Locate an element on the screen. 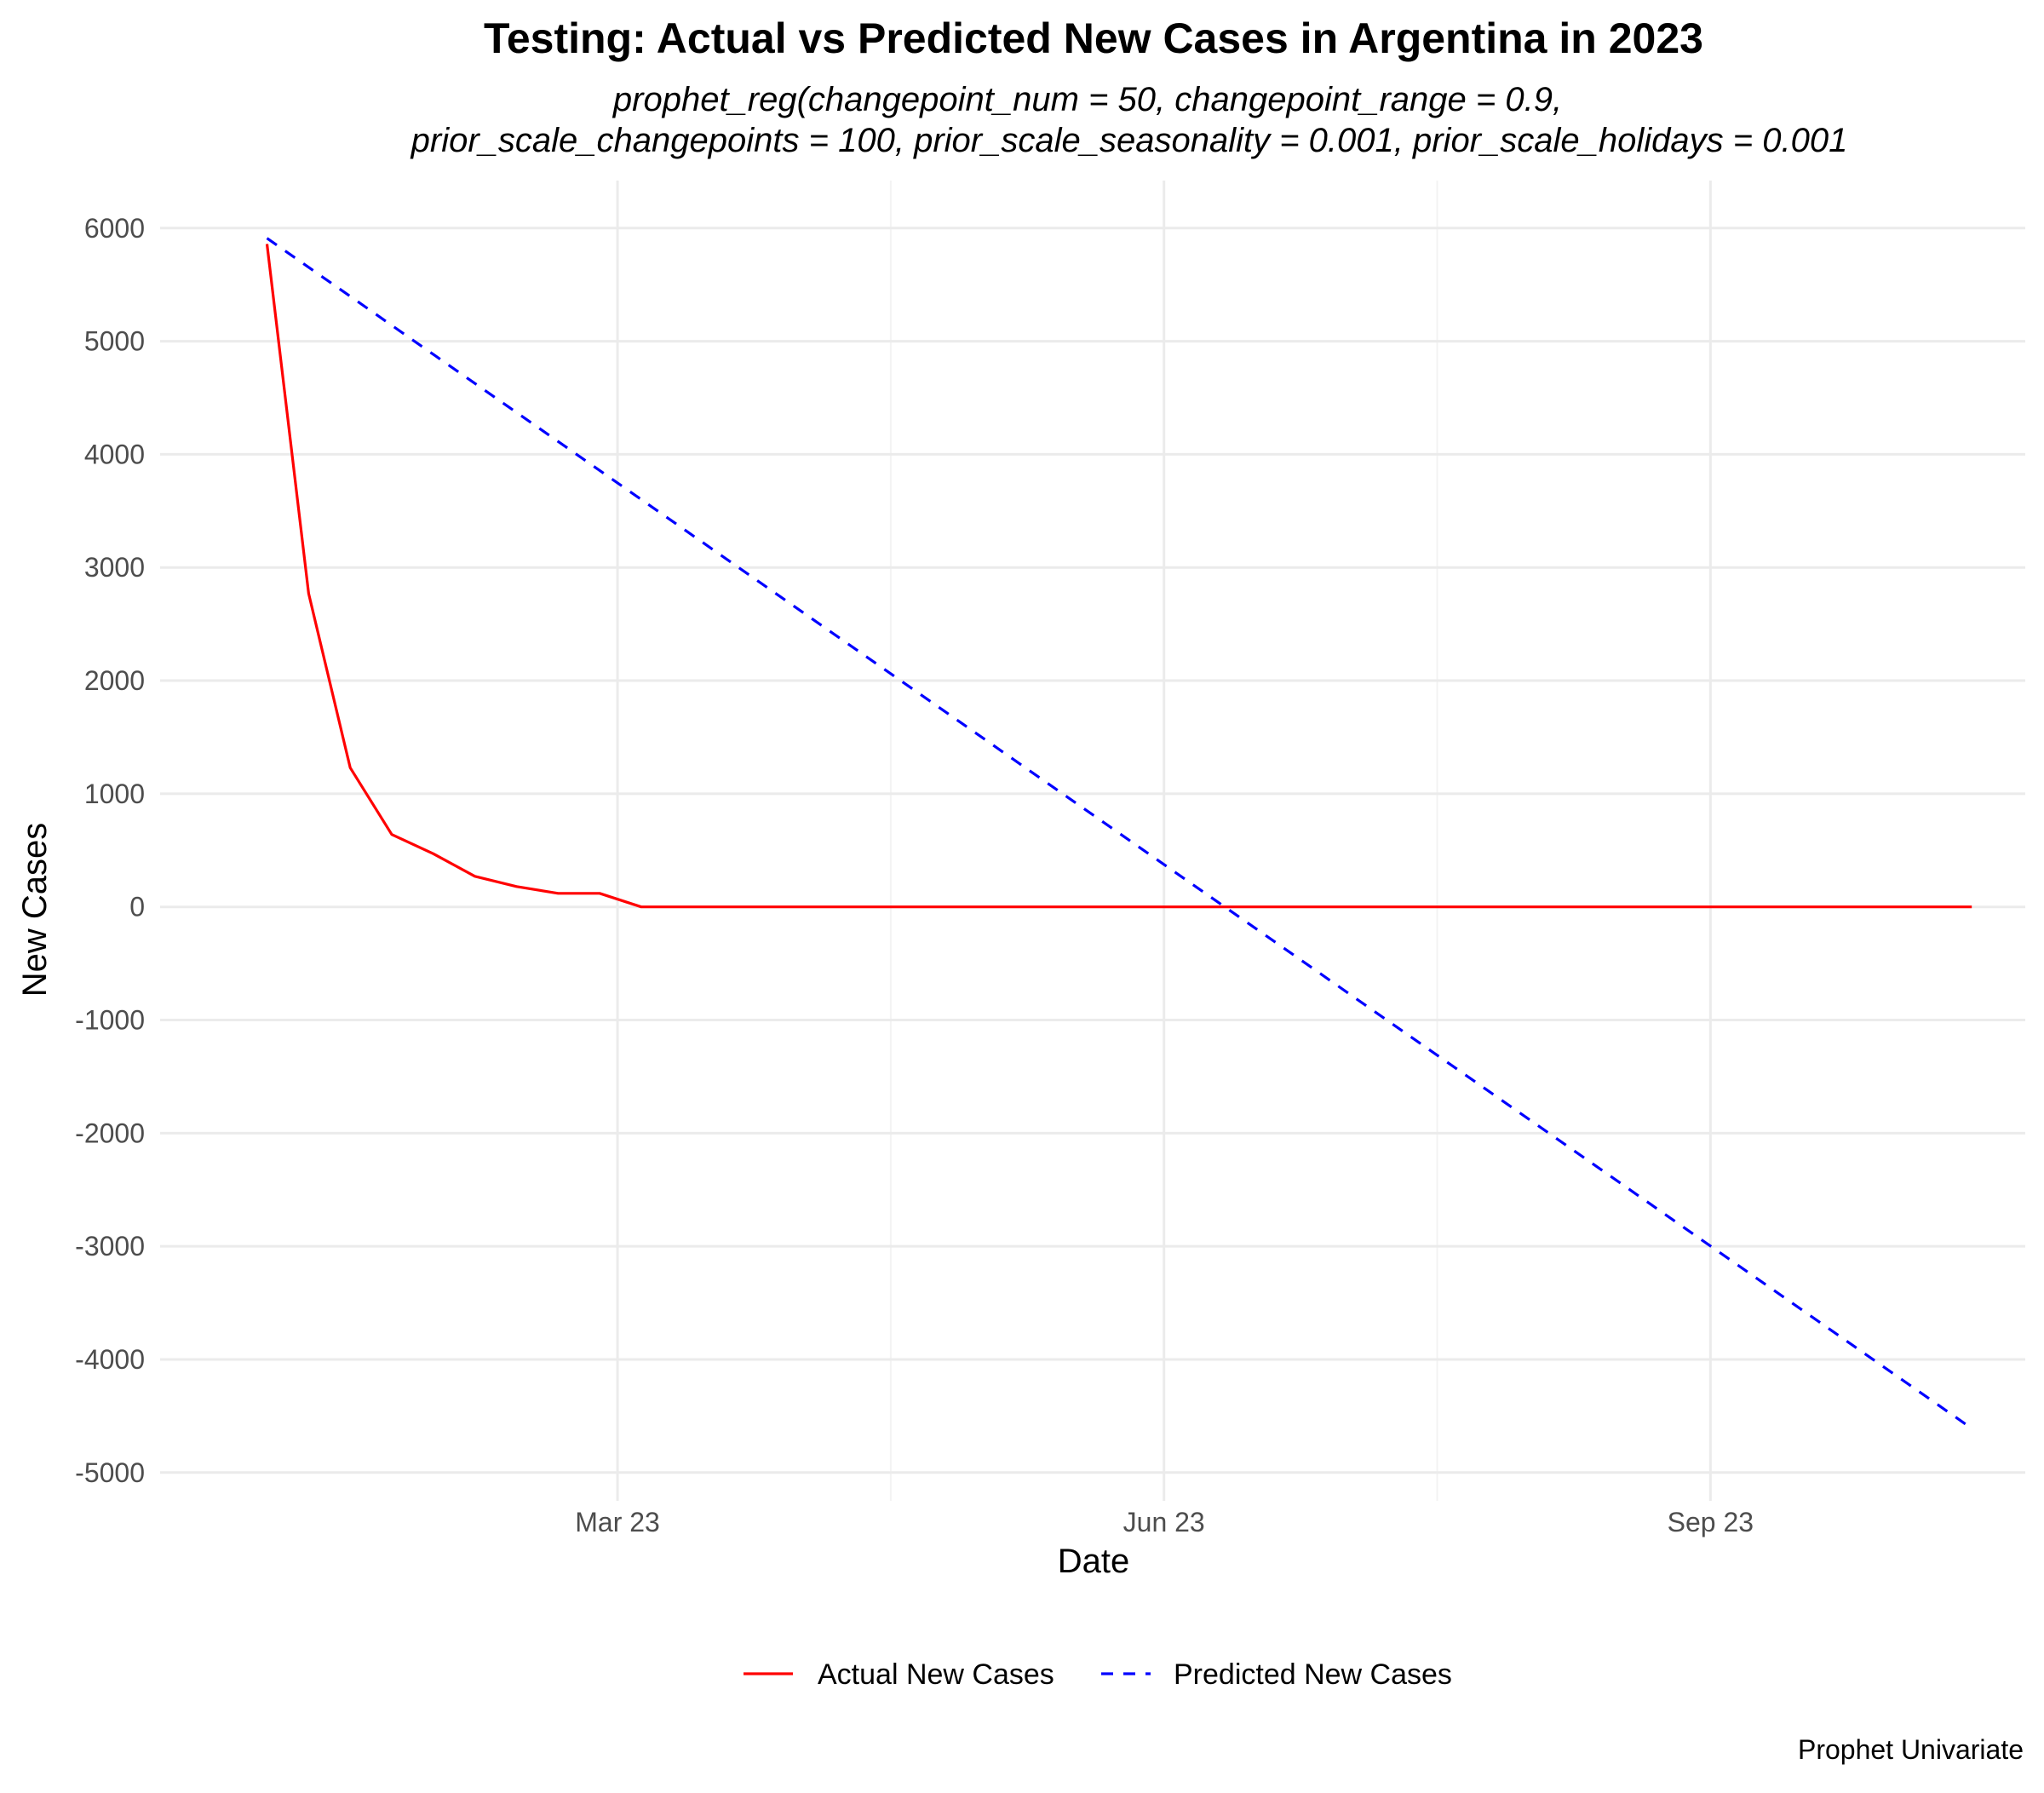 This screenshot has width=2044, height=1793. y-axis-title: New Cases is located at coordinates (35, 910).